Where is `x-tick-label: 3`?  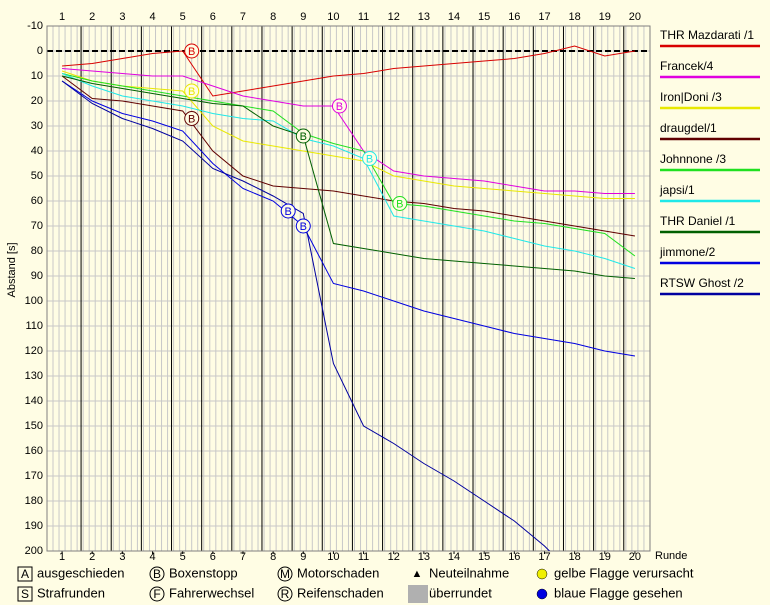
x-tick-label: 3 is located at coordinates (122, 557).